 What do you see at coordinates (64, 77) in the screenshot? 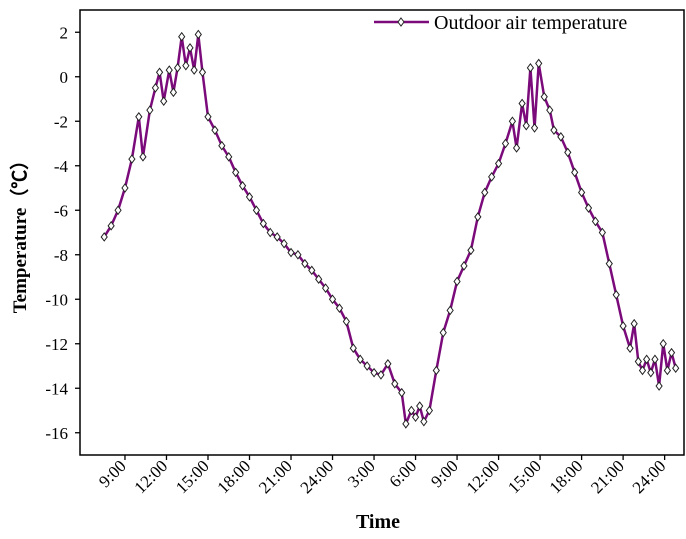
I see `y-tick-label: 0` at bounding box center [64, 77].